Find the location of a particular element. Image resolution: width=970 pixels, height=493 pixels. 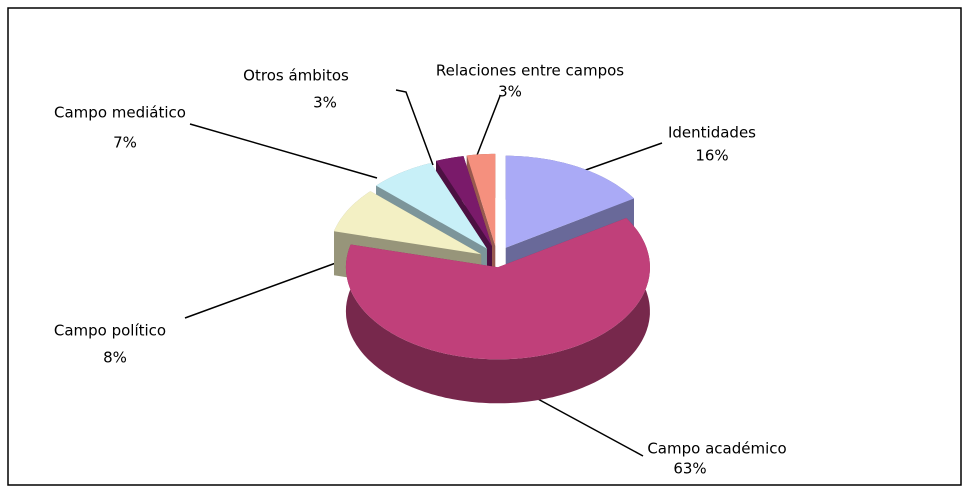

value-label: 7% is located at coordinates (125, 143).